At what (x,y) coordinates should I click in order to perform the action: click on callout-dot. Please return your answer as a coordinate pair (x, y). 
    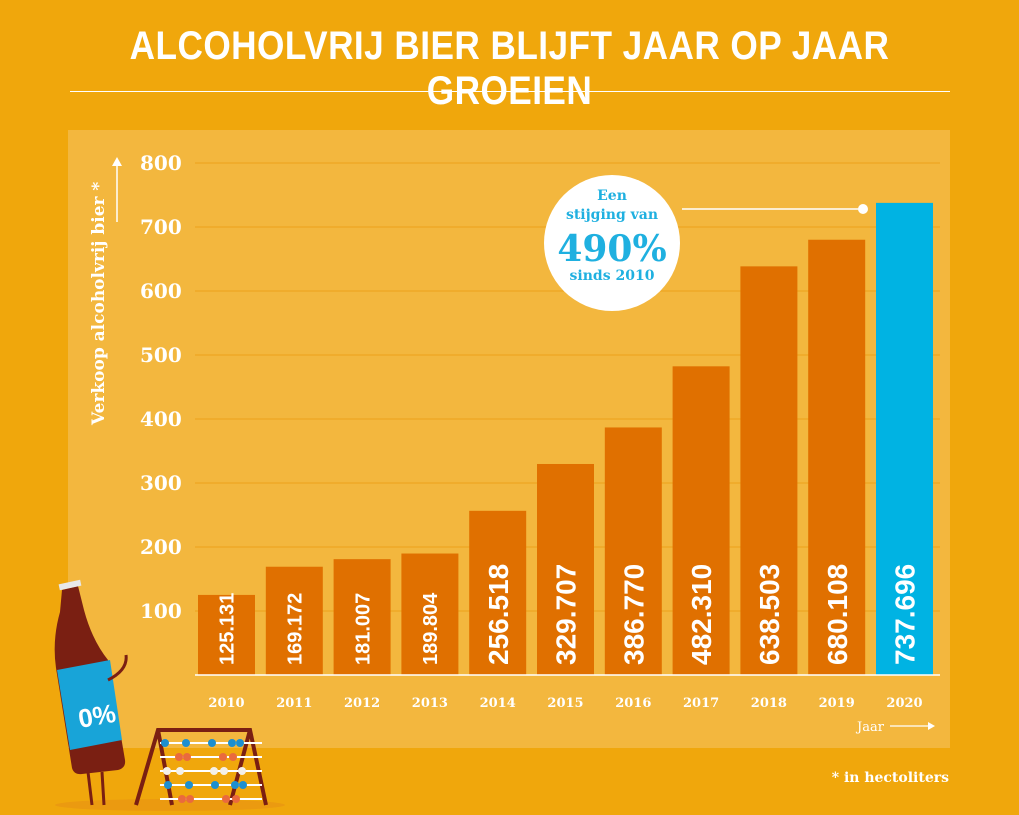
    Looking at the image, I should click on (863, 209).